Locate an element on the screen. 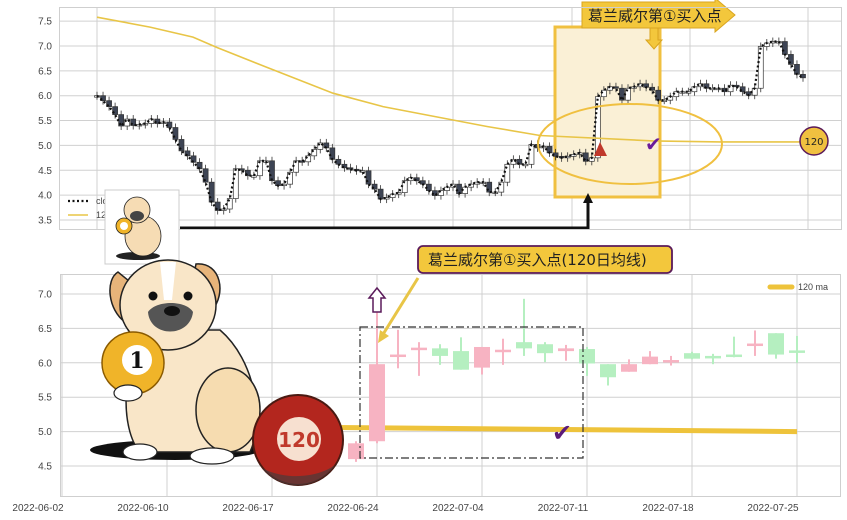 The height and width of the screenshot is (520, 847). top-y-tick-label: 5.5 is located at coordinates (45, 121).